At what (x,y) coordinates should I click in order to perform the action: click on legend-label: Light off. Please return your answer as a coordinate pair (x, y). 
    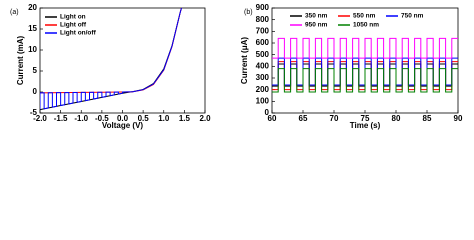
    Looking at the image, I should click on (73, 25).